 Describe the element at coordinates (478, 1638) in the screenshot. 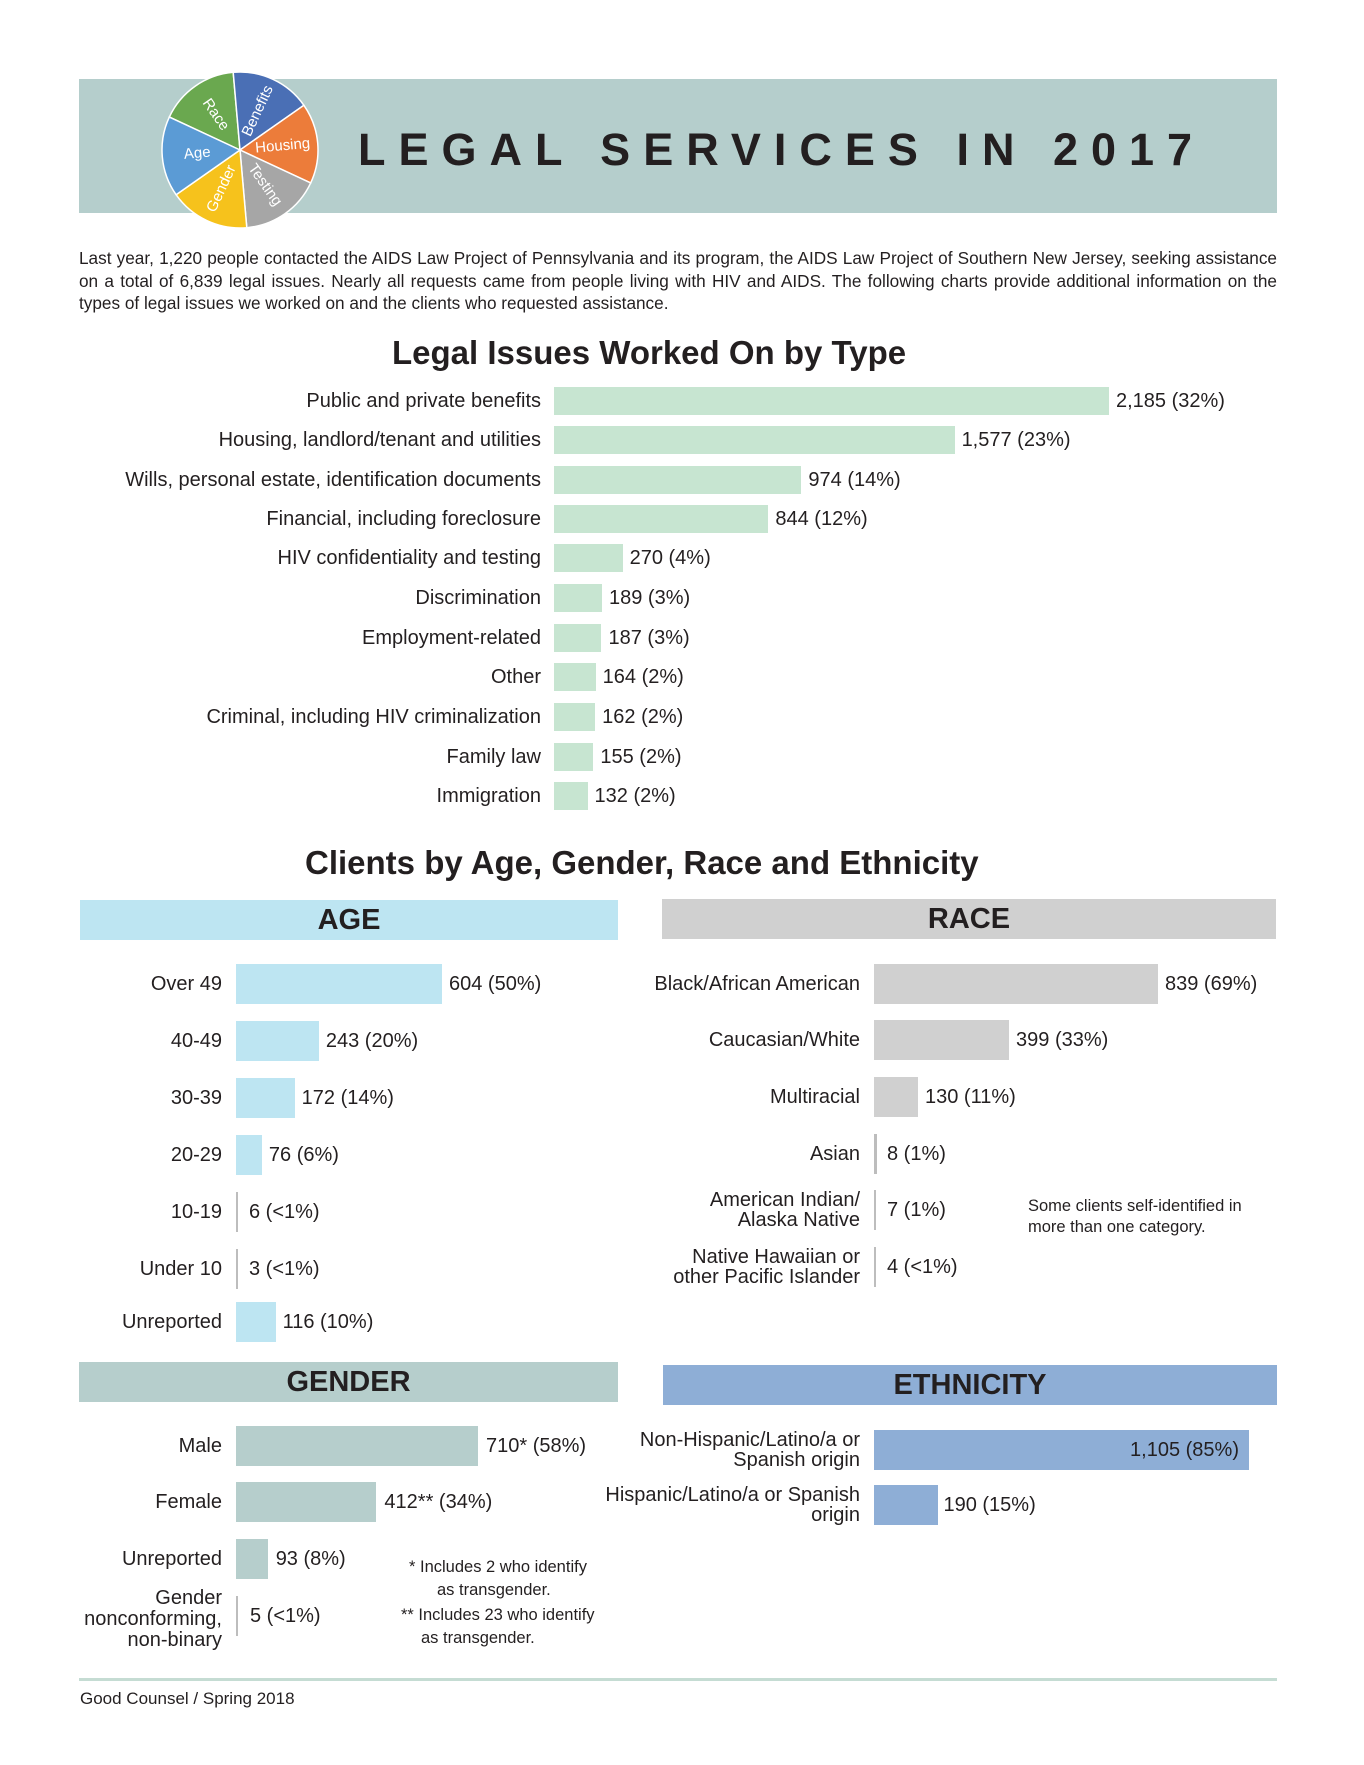

I see `gender-note-4: as transgender.` at that location.